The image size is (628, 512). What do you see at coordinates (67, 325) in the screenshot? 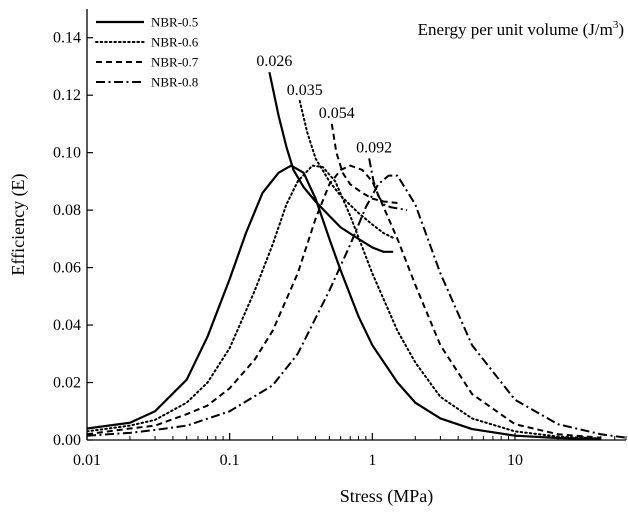
I see `y-tick-label: 0.04` at bounding box center [67, 325].